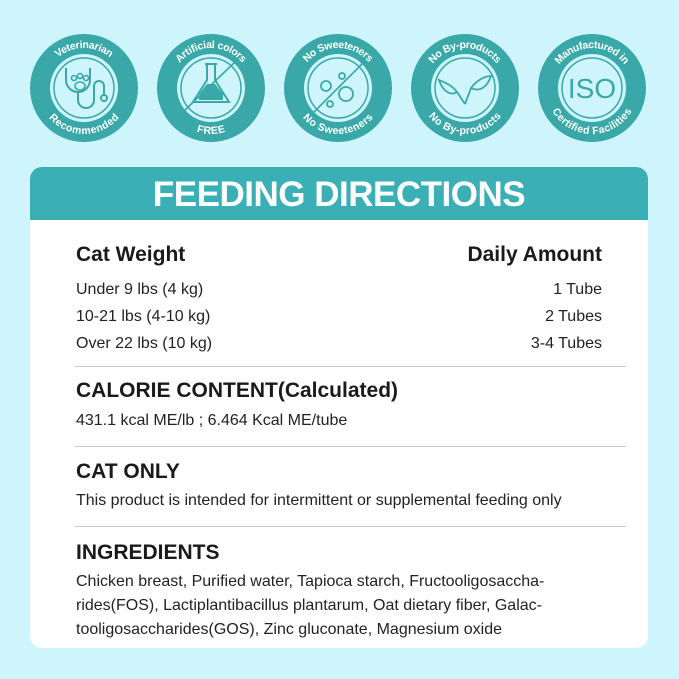 The height and width of the screenshot is (679, 679). What do you see at coordinates (128, 471) in the screenshot?
I see `cat-only-title: CAT ONLY` at bounding box center [128, 471].